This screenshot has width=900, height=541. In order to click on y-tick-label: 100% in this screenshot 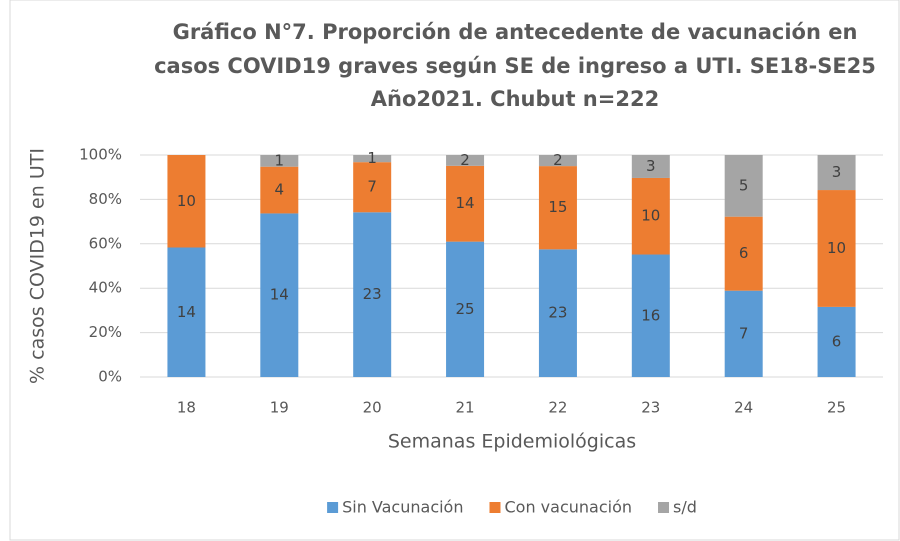, I will do `click(100, 155)`.